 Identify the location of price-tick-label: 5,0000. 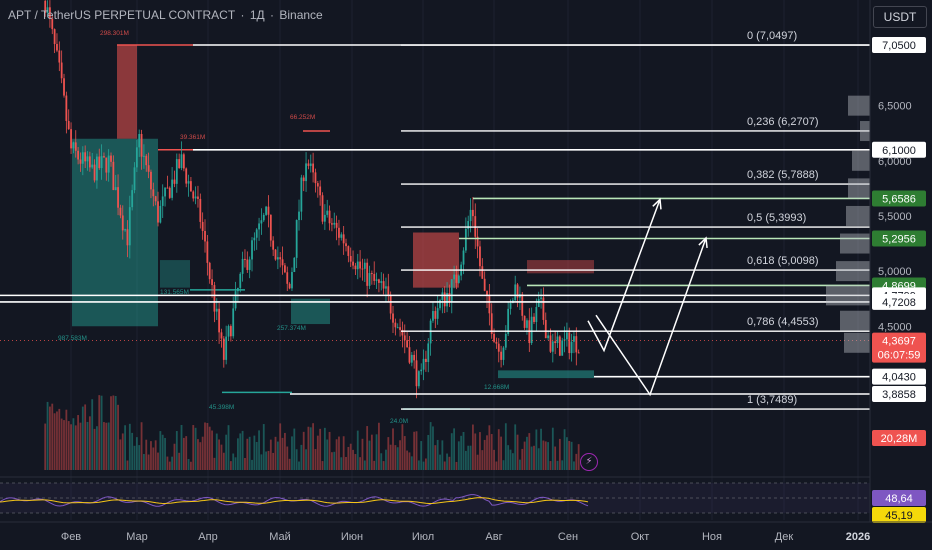
(895, 272).